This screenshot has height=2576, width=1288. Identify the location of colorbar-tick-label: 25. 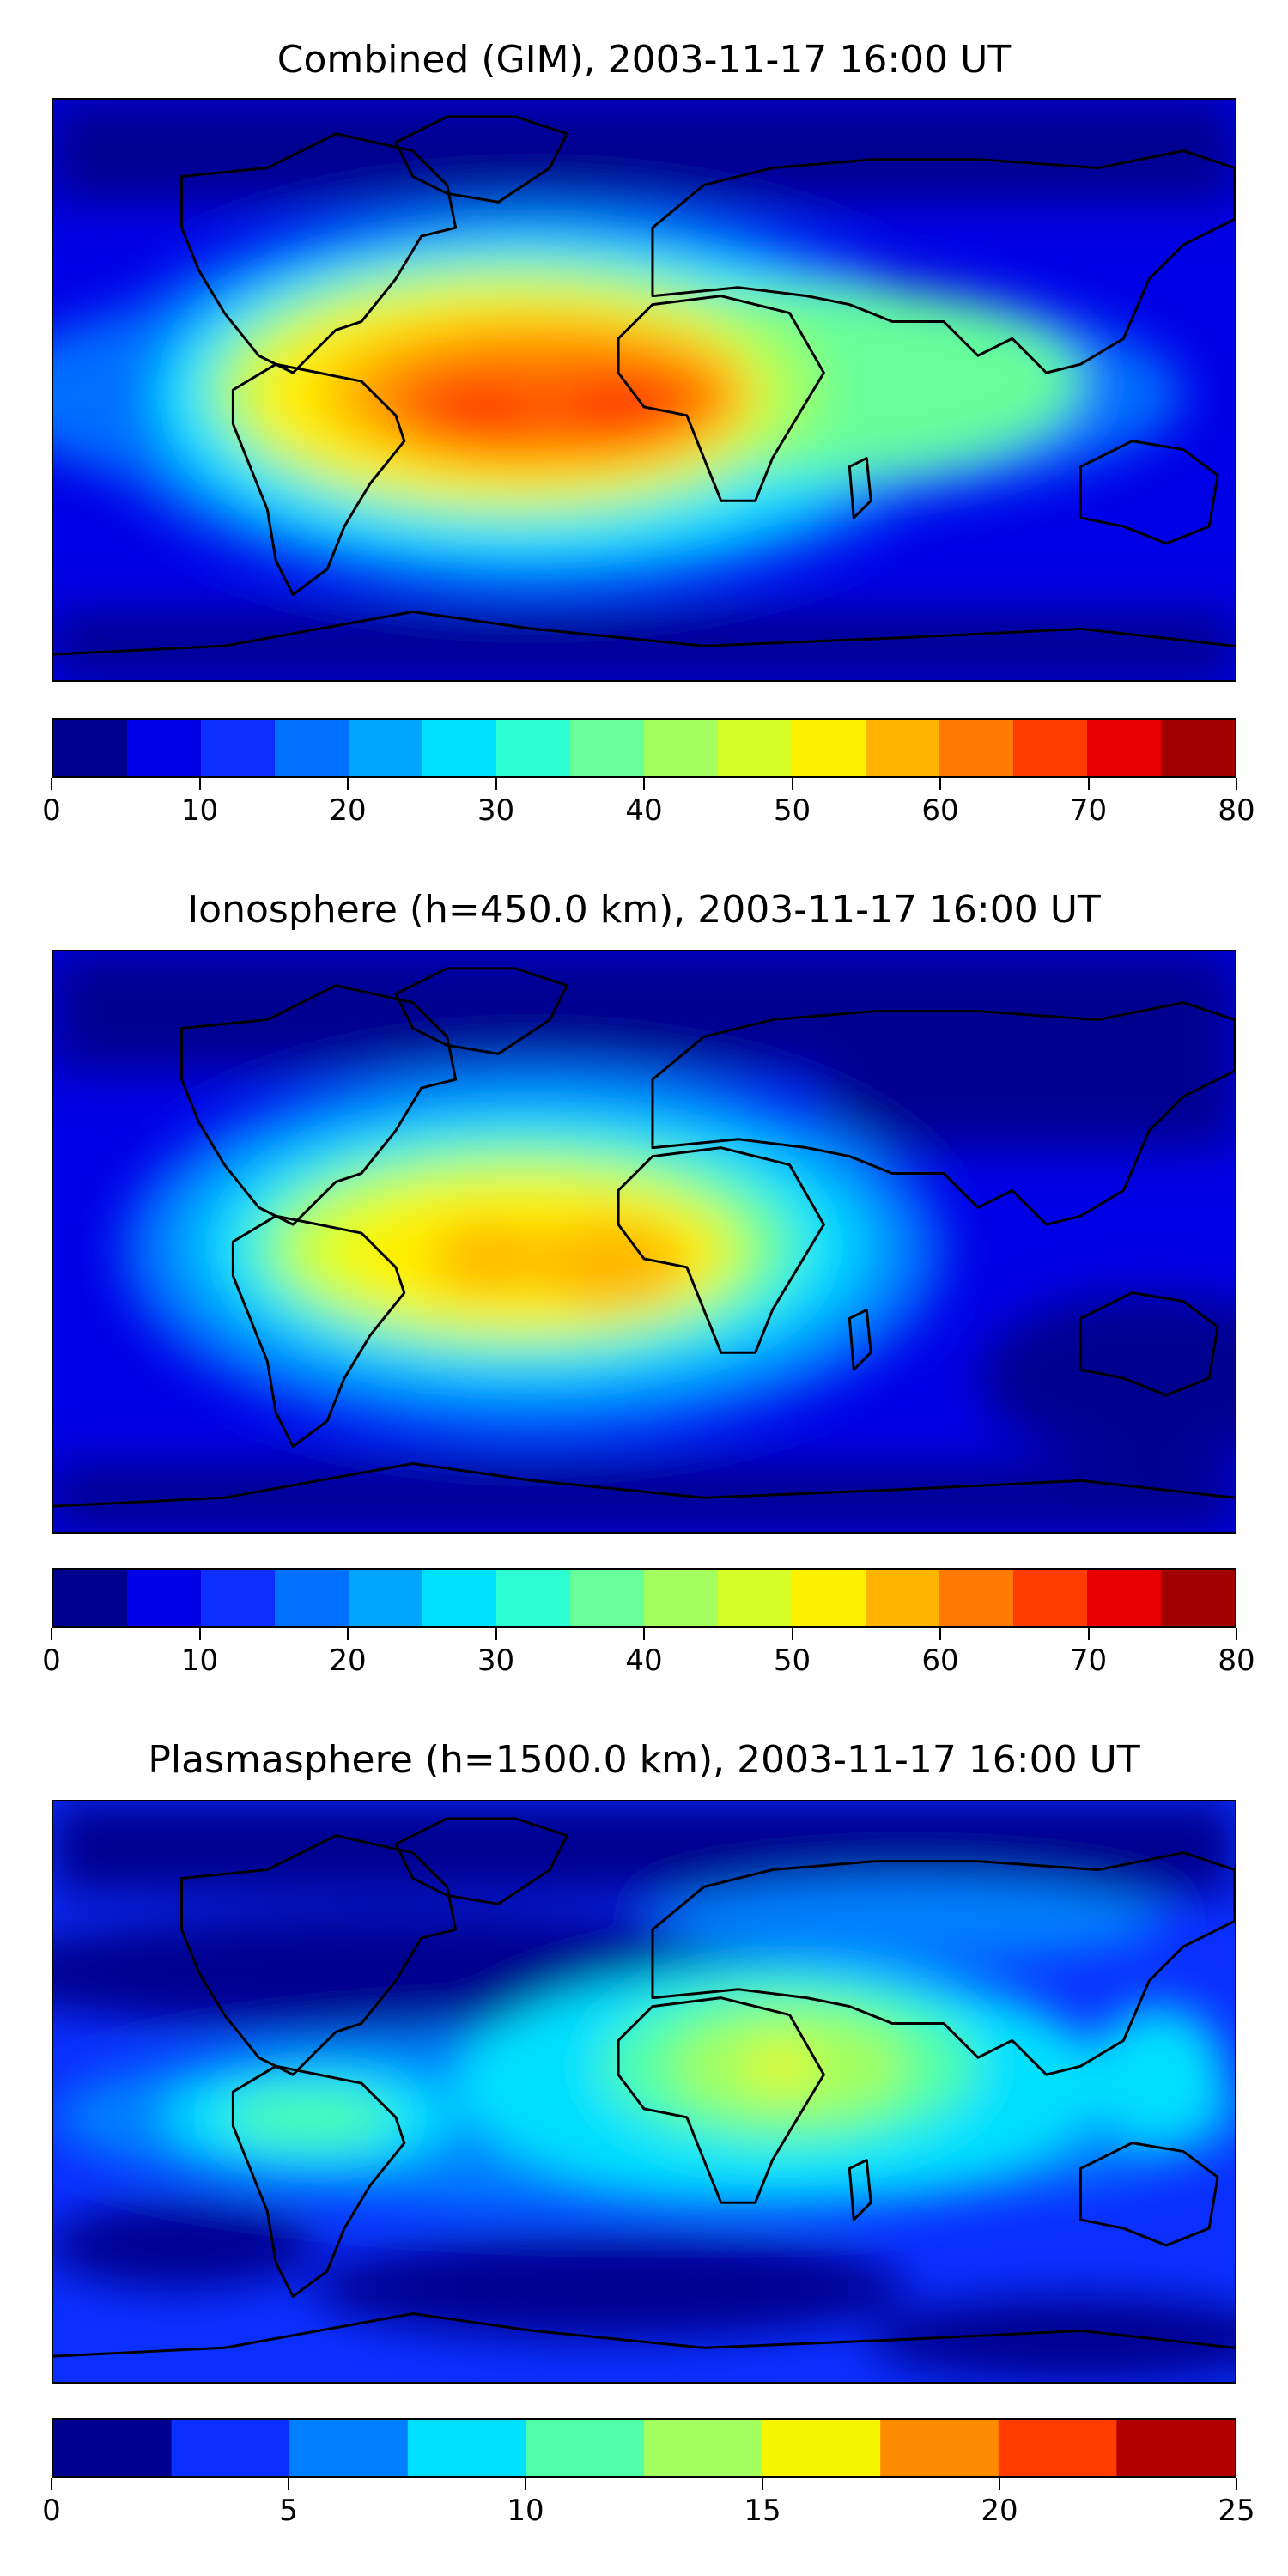
(1236, 2511).